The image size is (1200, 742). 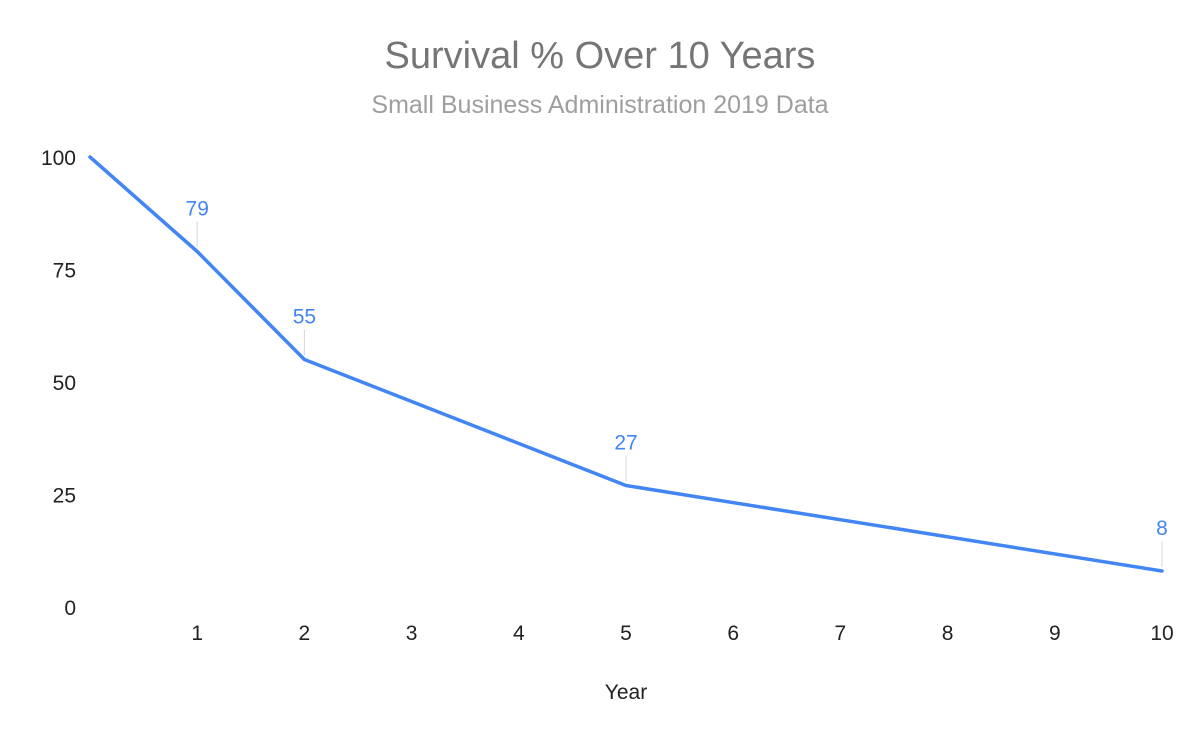 I want to click on y-tick-label: 50, so click(x=64, y=383).